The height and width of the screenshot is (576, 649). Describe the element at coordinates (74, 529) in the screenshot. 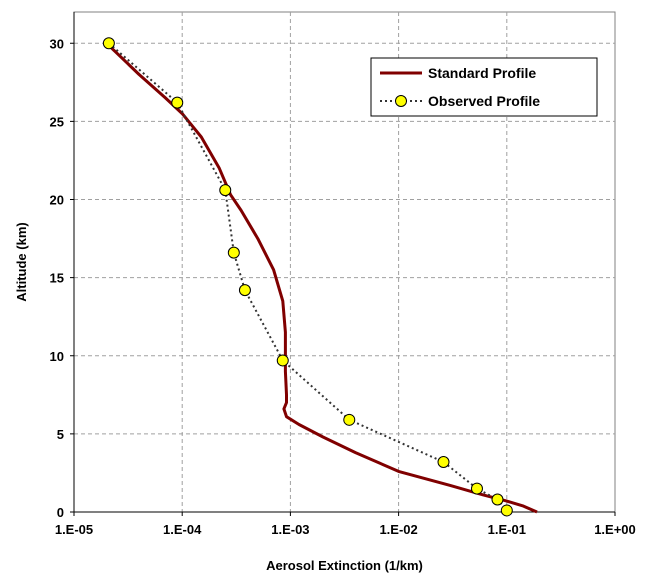

I see `x-tick-label: 1.E-05` at that location.